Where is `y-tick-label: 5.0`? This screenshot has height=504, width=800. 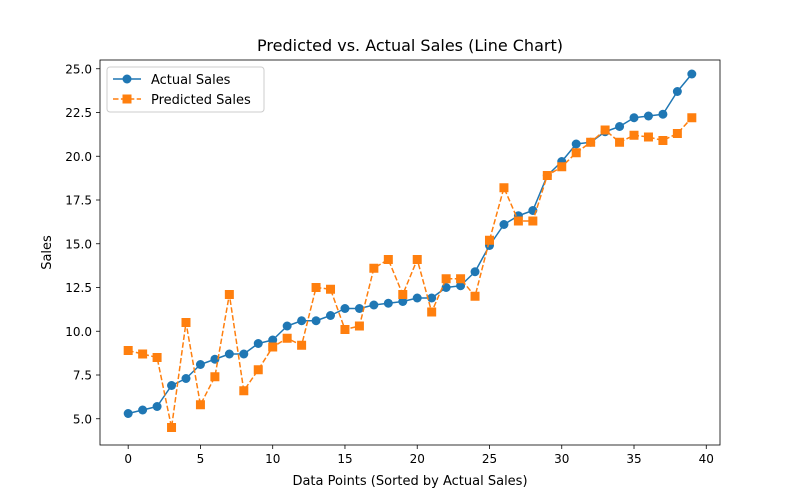 y-tick-label: 5.0 is located at coordinates (82, 419).